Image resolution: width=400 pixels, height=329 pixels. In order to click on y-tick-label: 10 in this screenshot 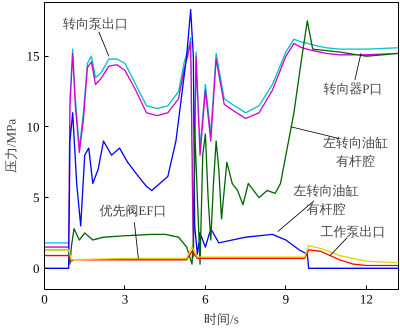, I will do `click(33, 126)`.